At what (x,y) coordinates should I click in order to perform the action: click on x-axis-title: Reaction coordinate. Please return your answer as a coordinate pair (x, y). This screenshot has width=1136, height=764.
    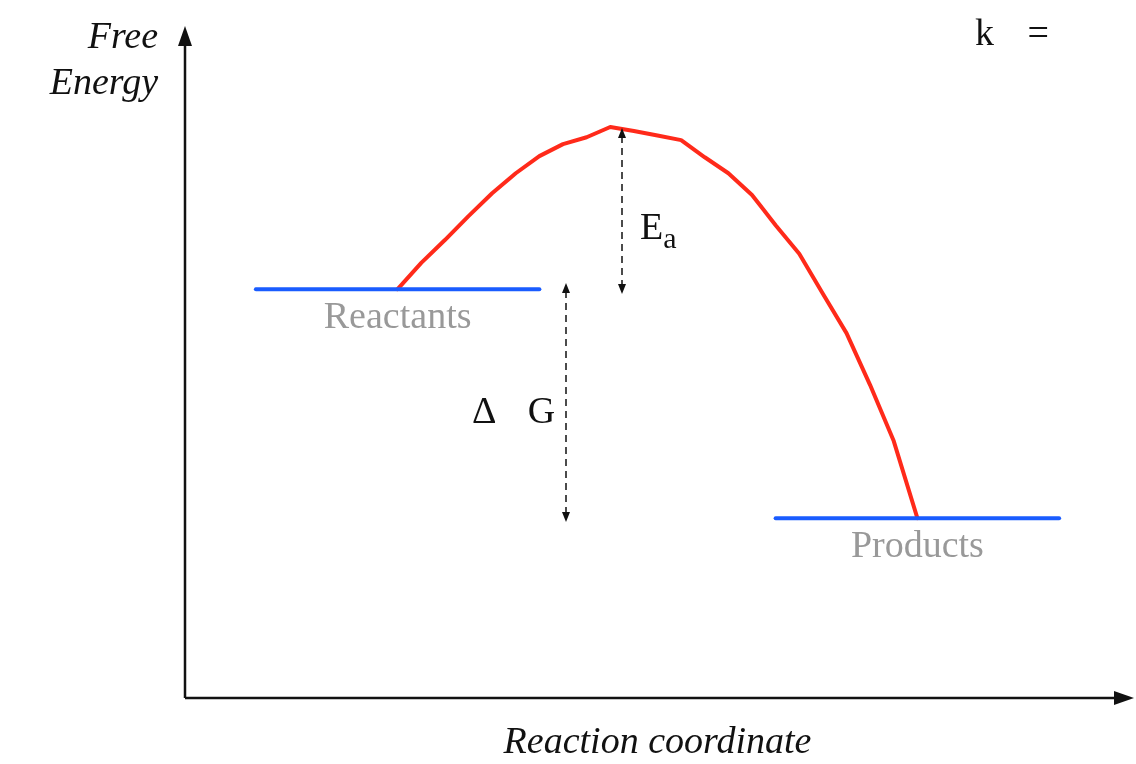
    Looking at the image, I should click on (657, 740).